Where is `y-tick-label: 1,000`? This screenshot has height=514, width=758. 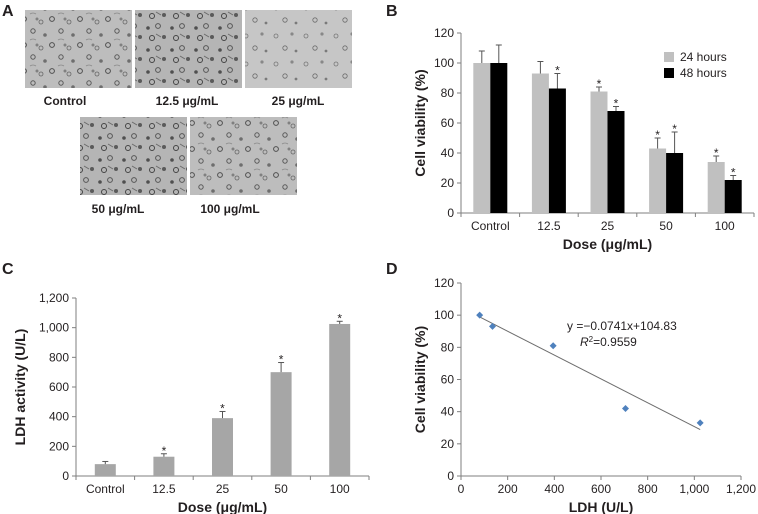 y-tick-label: 1,000 is located at coordinates (54, 328).